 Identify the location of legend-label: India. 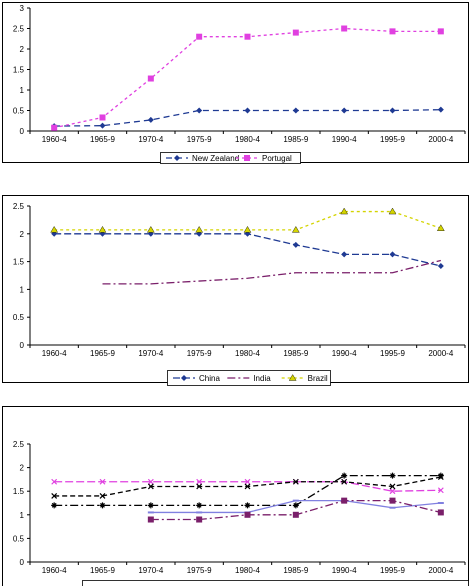
(262, 378).